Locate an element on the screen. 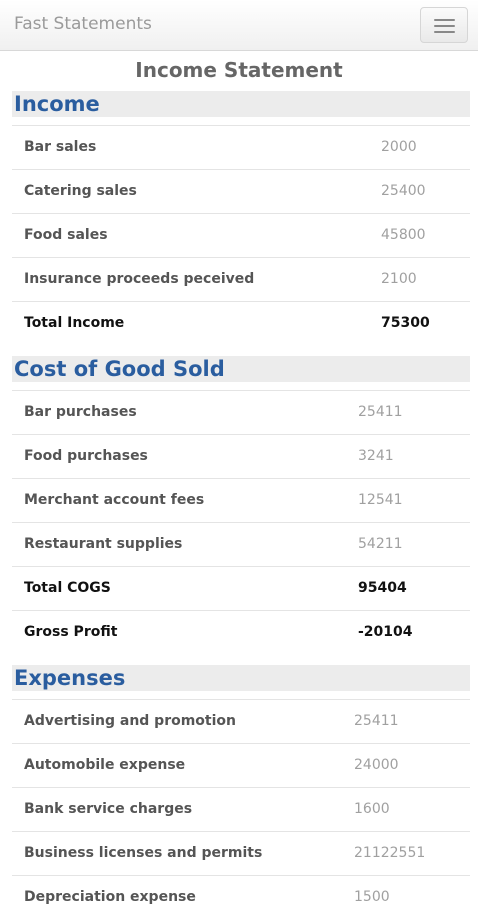 The image size is (478, 919). income-header: Income is located at coordinates (241, 104).